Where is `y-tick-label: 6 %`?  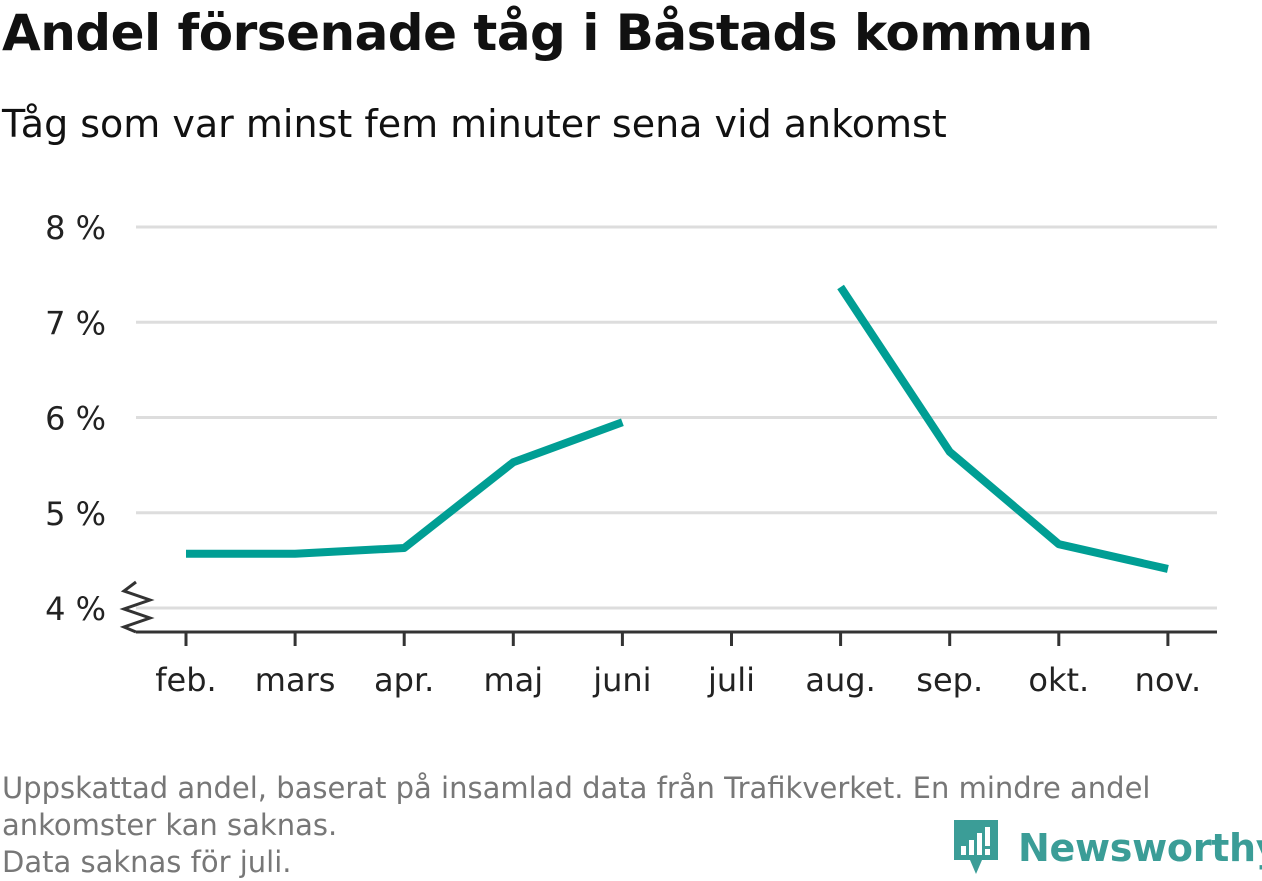 y-tick-label: 6 % is located at coordinates (75, 419).